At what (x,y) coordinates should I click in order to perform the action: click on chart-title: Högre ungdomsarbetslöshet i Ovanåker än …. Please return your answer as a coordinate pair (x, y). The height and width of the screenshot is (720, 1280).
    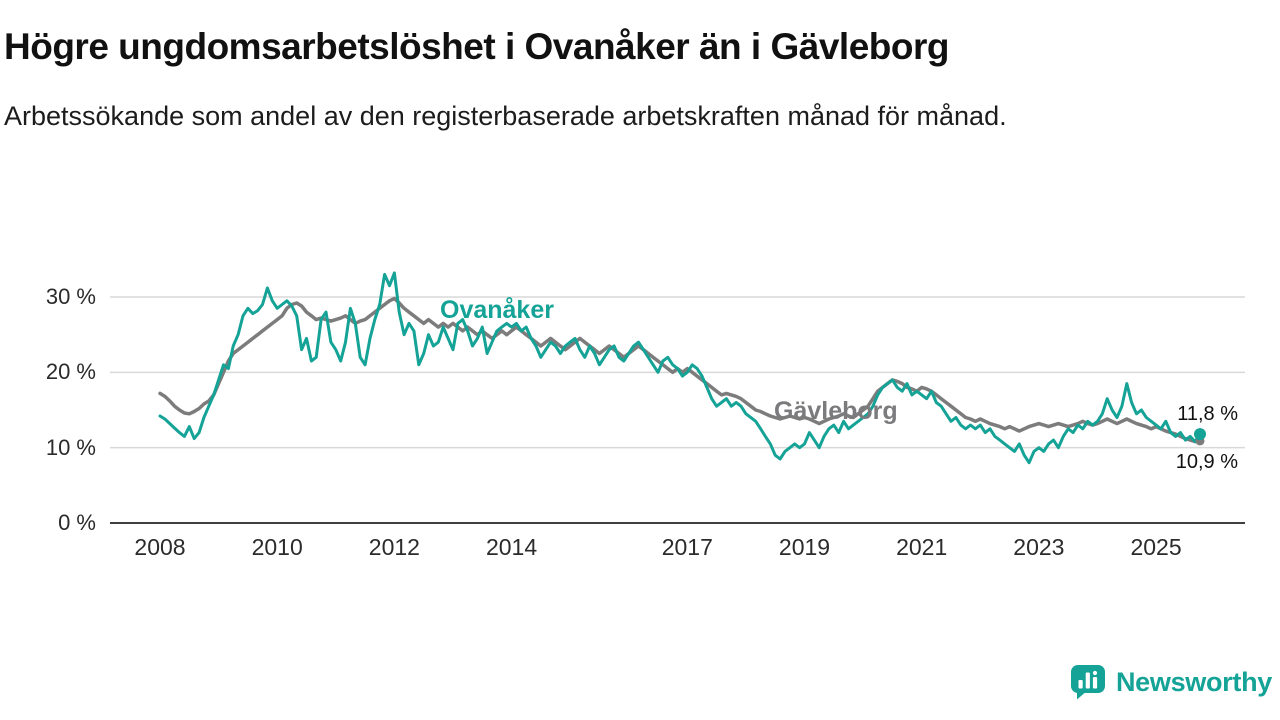
    Looking at the image, I should click on (476, 46).